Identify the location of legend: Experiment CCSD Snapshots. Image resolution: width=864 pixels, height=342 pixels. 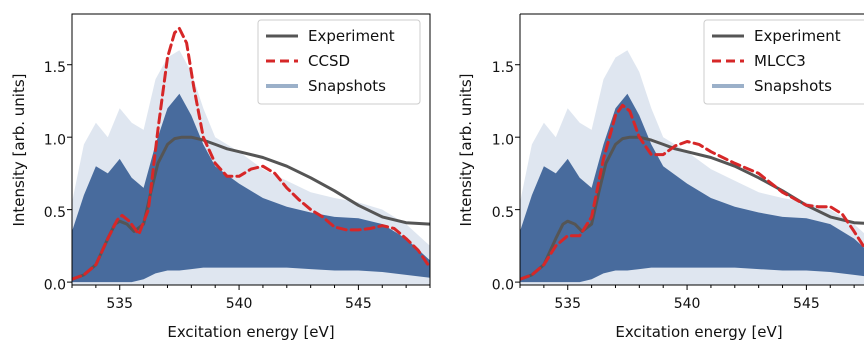
(339, 62).